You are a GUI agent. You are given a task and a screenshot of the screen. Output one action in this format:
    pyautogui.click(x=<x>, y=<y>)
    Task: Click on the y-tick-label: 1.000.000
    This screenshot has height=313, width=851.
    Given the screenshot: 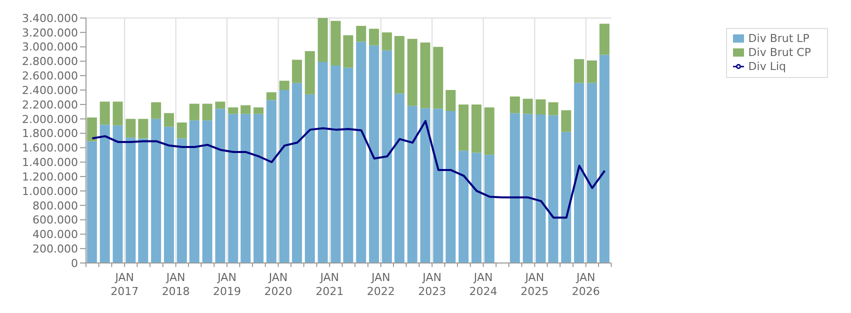 What is the action you would take?
    pyautogui.click(x=50, y=191)
    